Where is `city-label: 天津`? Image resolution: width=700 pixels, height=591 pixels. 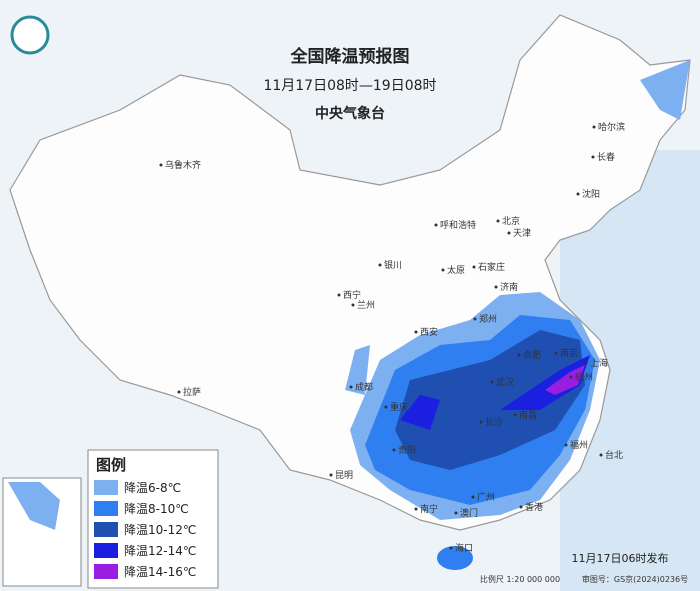
city-label: 天津 is located at coordinates (522, 233).